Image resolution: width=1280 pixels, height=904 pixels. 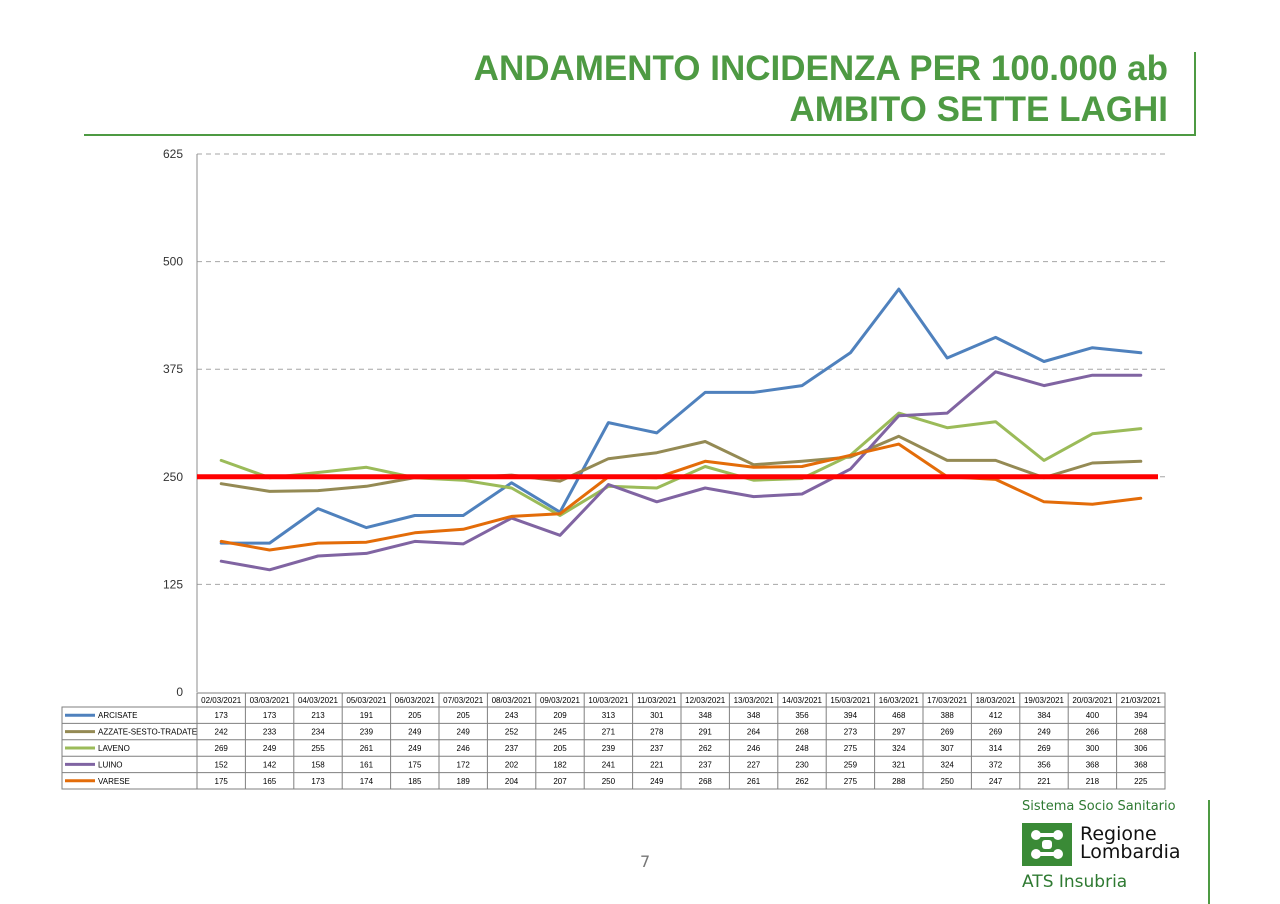 What do you see at coordinates (318, 732) in the screenshot?
I see `data-label: 234` at bounding box center [318, 732].